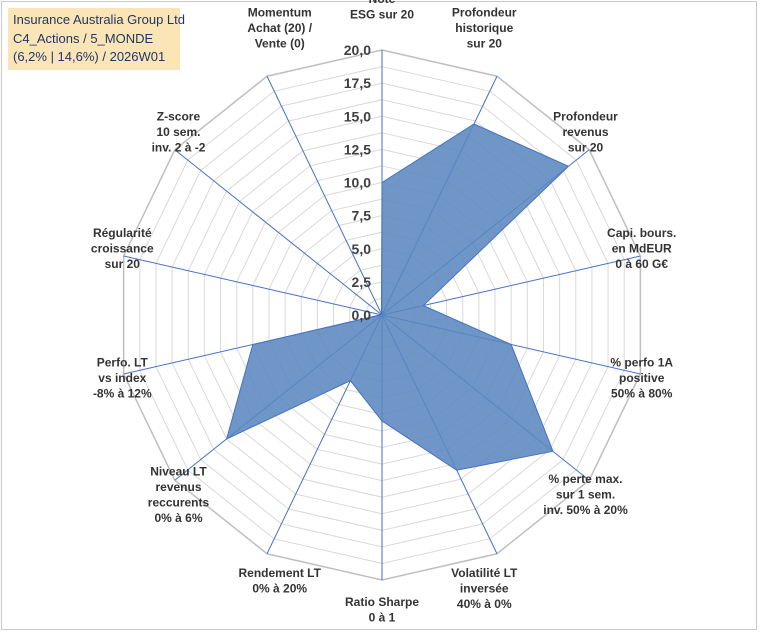  What do you see at coordinates (382, 610) in the screenshot?
I see `axis-label: Ratio Sharpe 0 à 1` at bounding box center [382, 610].